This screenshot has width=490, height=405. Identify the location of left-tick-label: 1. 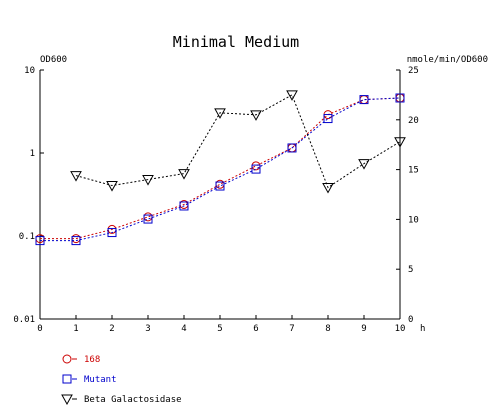
(32, 154).